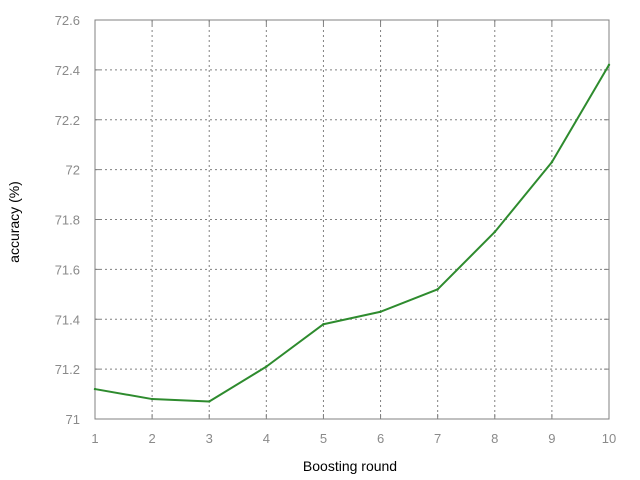 Image resolution: width=640 pixels, height=480 pixels. What do you see at coordinates (151, 438) in the screenshot?
I see `x-tick-label: 2` at bounding box center [151, 438].